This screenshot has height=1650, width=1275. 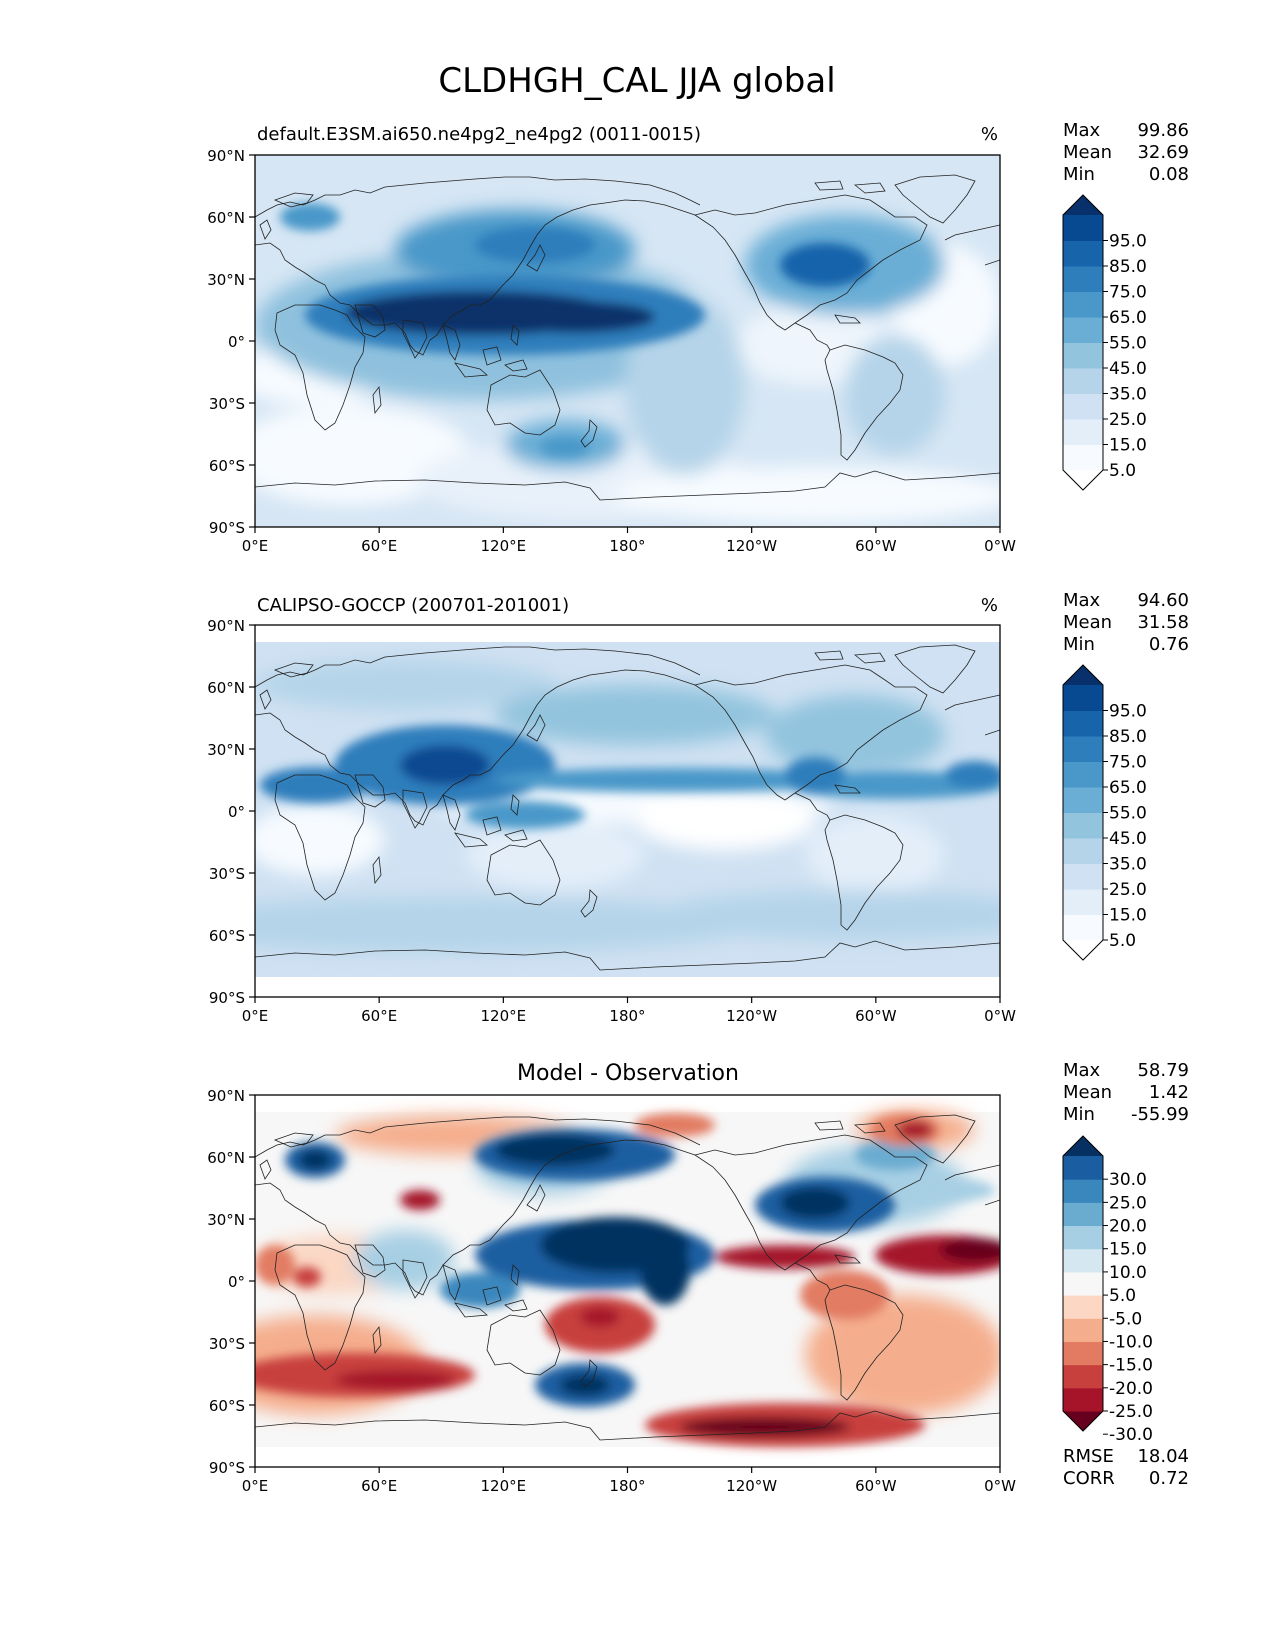 I want to click on lon-tick-label: 0°W, so click(x=1000, y=1486).